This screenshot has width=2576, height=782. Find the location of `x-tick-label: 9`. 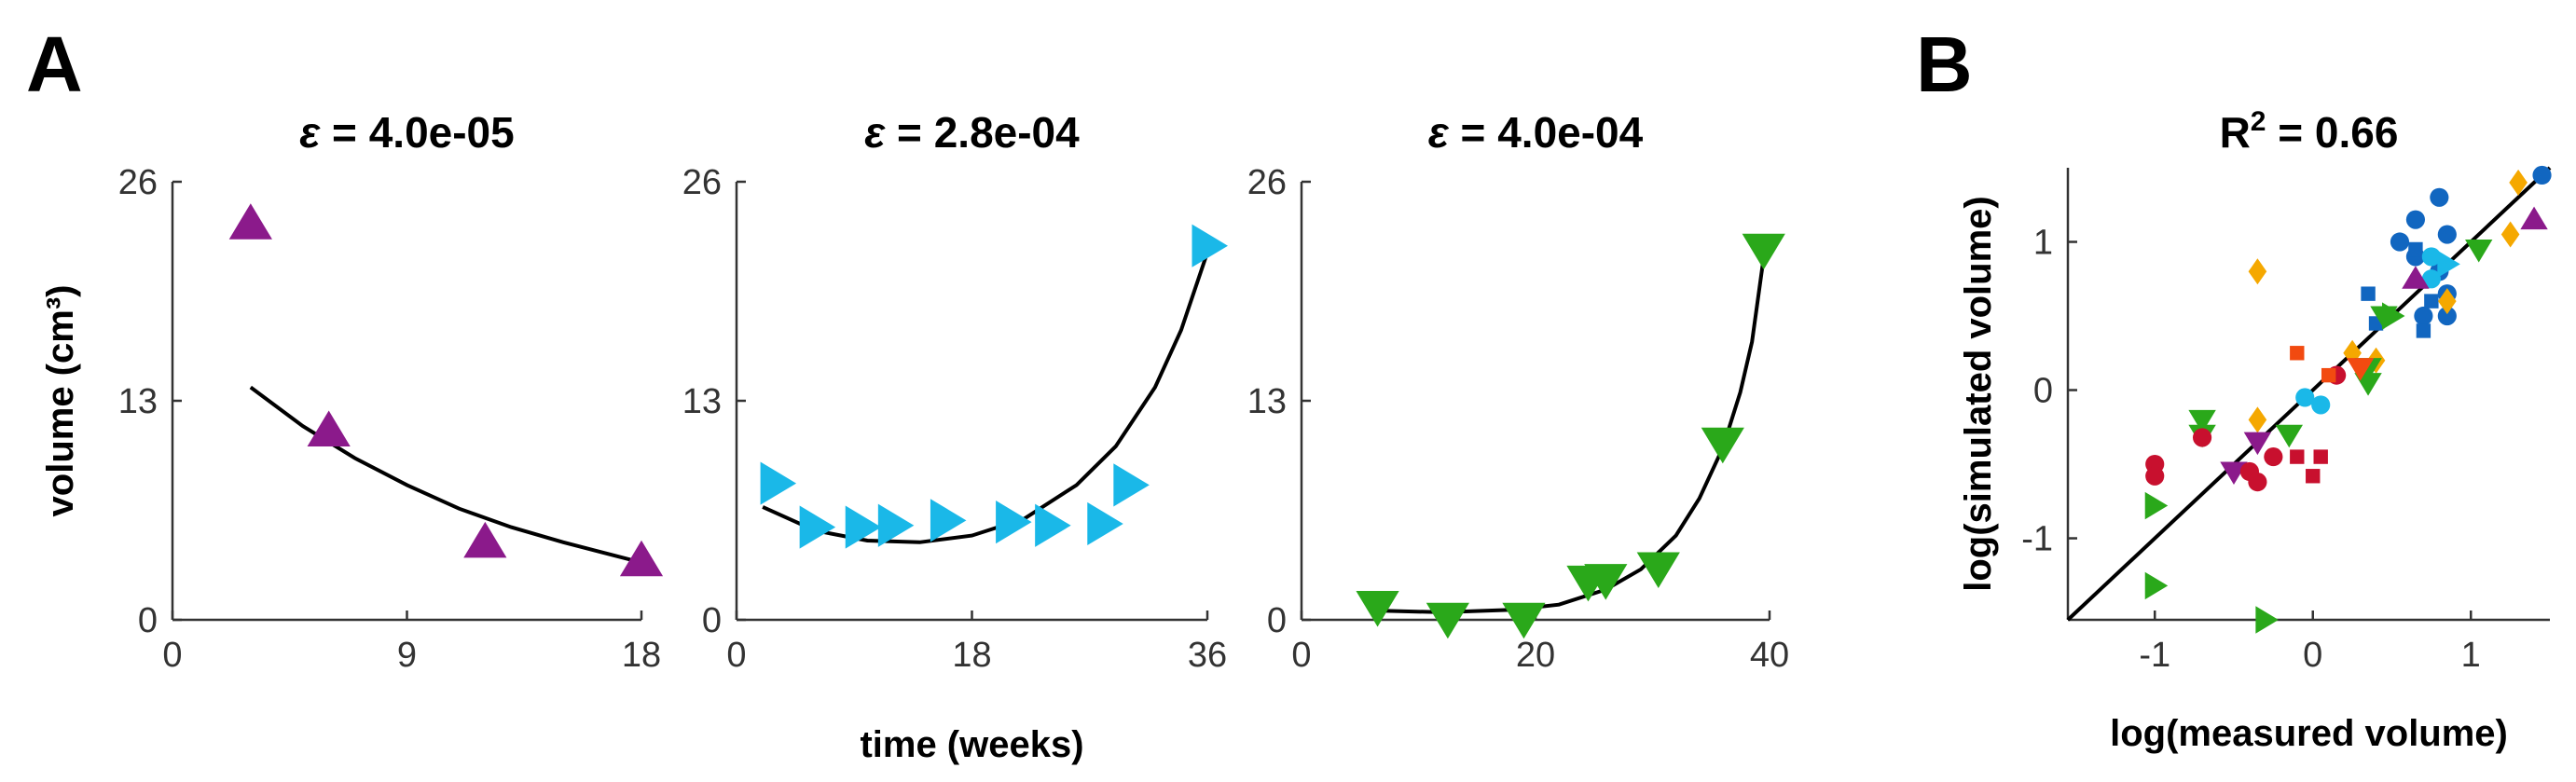

x-tick-label: 9 is located at coordinates (407, 656).